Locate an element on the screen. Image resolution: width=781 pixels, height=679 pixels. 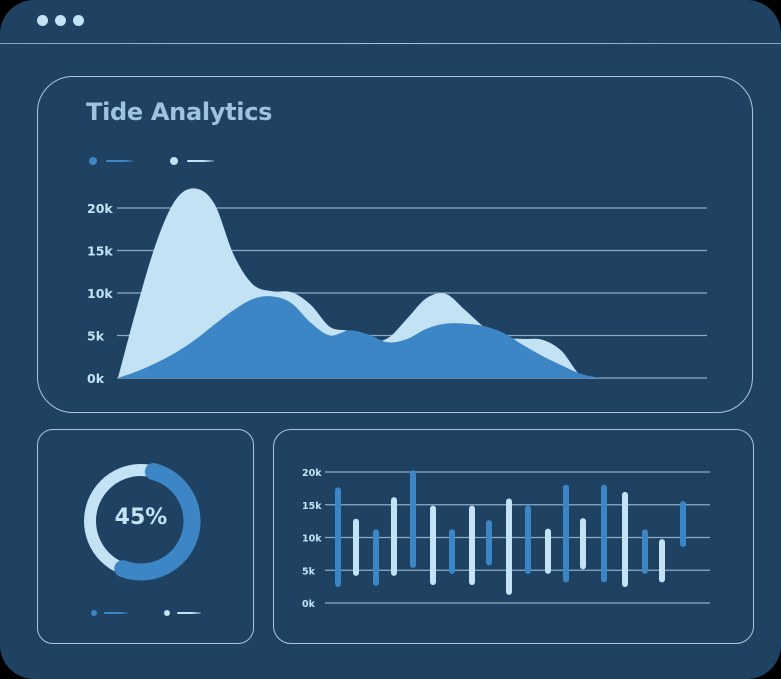
donut-percent-label: 45% is located at coordinates (141, 517).